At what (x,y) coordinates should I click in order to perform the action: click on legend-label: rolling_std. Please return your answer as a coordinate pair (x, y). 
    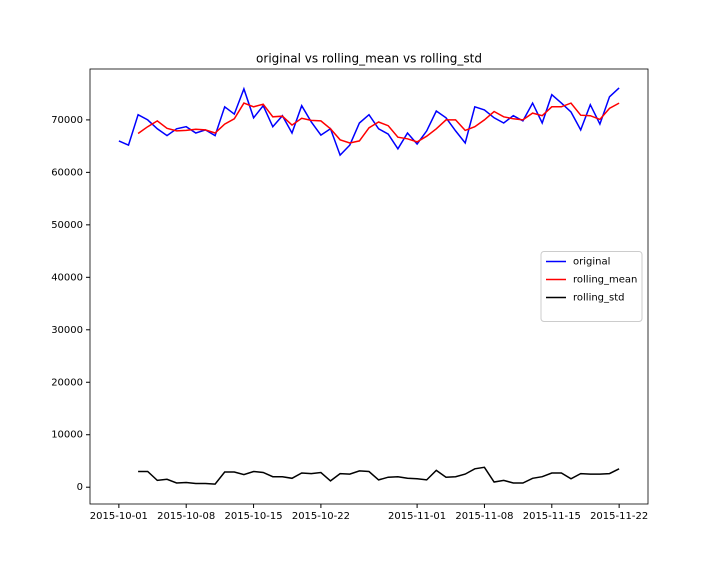
    Looking at the image, I should click on (599, 298).